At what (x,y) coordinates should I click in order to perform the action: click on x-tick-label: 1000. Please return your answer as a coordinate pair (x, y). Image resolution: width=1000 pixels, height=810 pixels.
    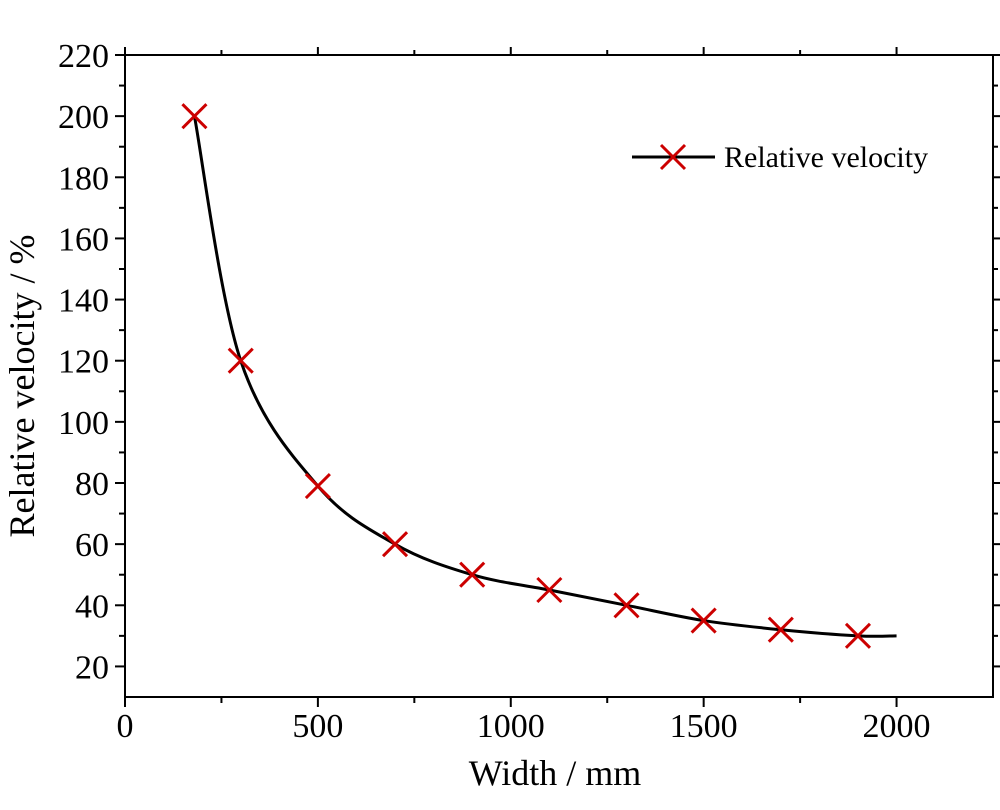
    Looking at the image, I should click on (511, 726).